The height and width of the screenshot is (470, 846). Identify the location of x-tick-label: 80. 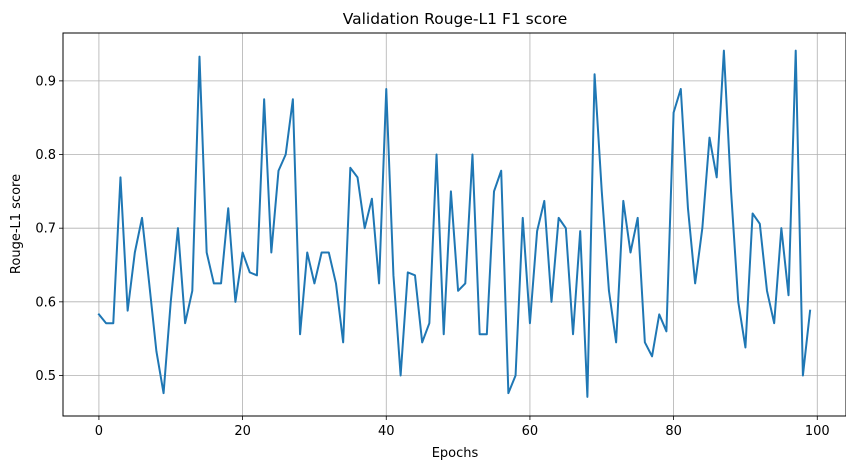
(673, 431).